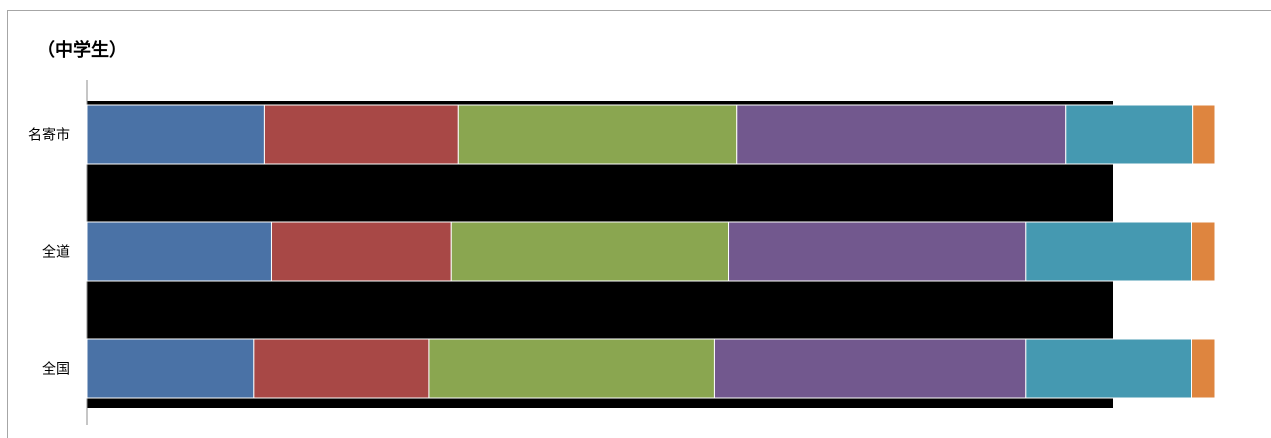 Image resolution: width=1271 pixels, height=438 pixels. What do you see at coordinates (56, 252) in the screenshot?
I see `category-label-2: 全道` at bounding box center [56, 252].